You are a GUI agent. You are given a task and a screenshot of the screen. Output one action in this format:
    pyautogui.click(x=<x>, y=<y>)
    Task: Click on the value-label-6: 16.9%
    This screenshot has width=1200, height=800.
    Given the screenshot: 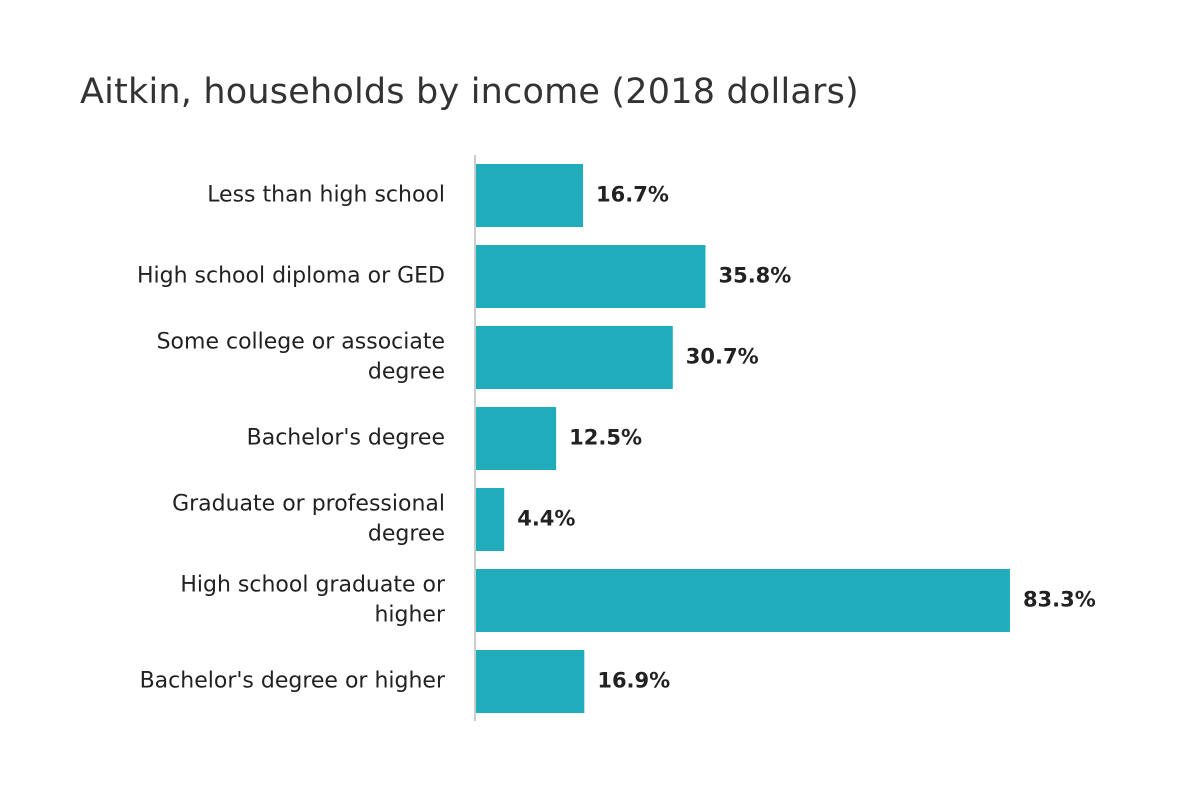 What is the action you would take?
    pyautogui.click(x=633, y=681)
    